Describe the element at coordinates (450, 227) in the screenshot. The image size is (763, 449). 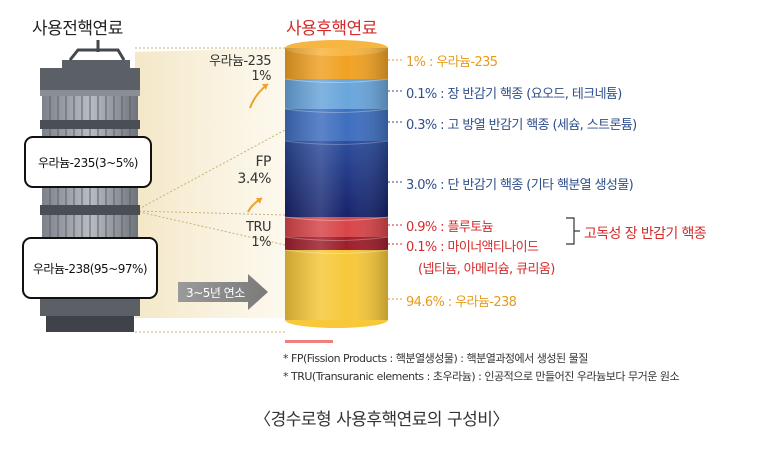
I see `annotation-plutonium: 0.9% : 플루토늄` at that location.